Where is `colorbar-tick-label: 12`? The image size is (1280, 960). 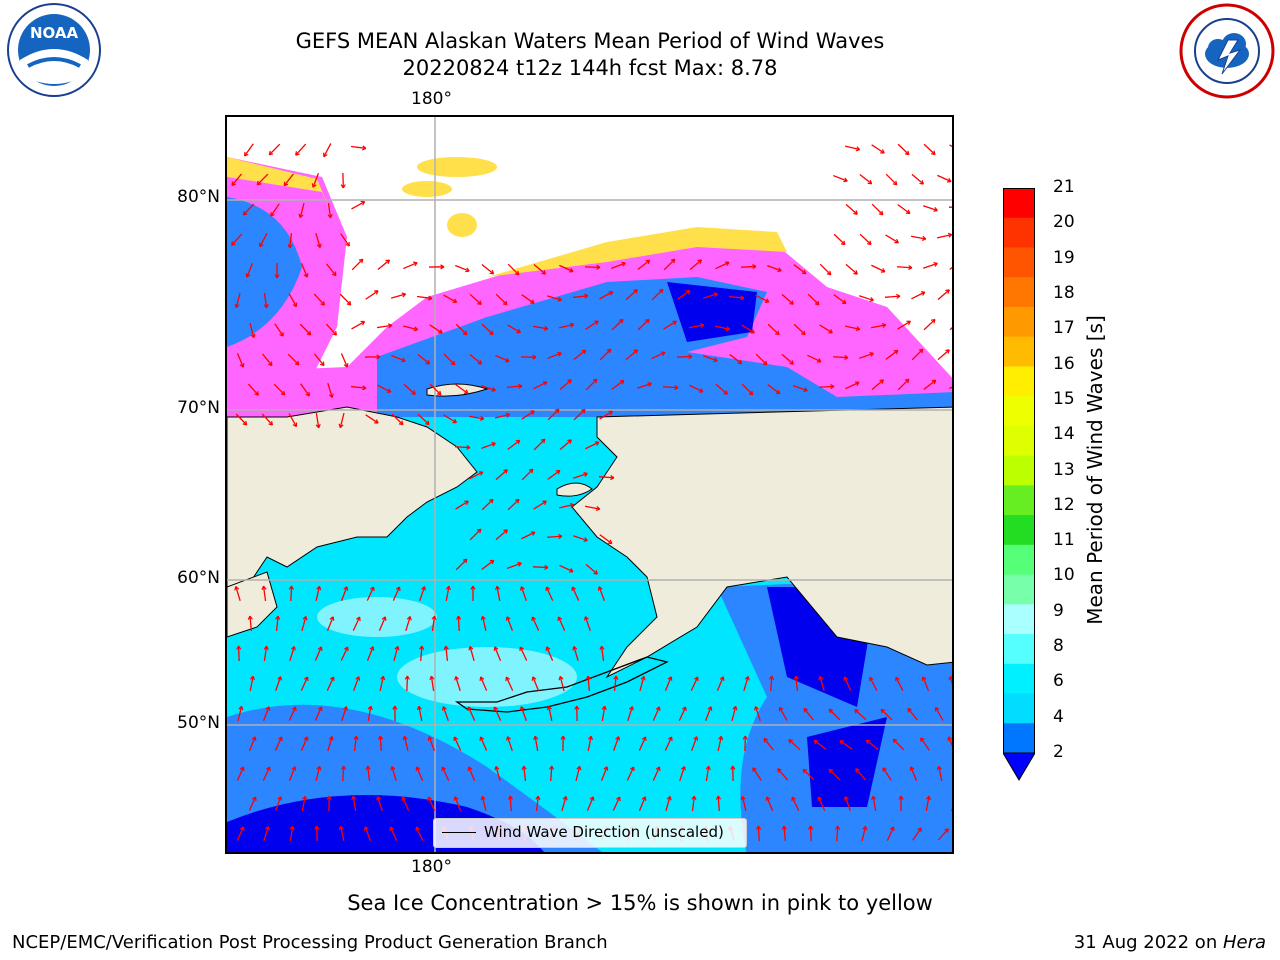
colorbar-tick-label: 12 is located at coordinates (1064, 504).